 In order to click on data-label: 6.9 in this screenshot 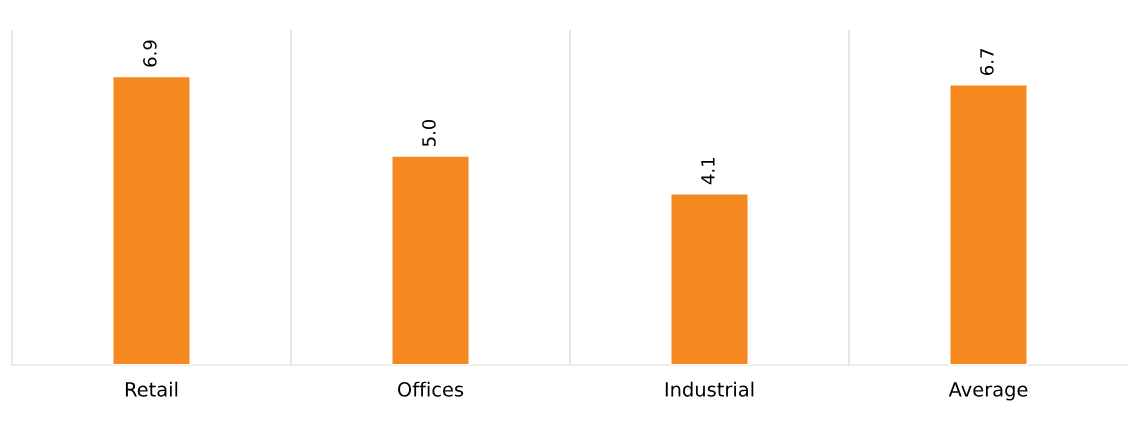, I will do `click(150, 53)`.